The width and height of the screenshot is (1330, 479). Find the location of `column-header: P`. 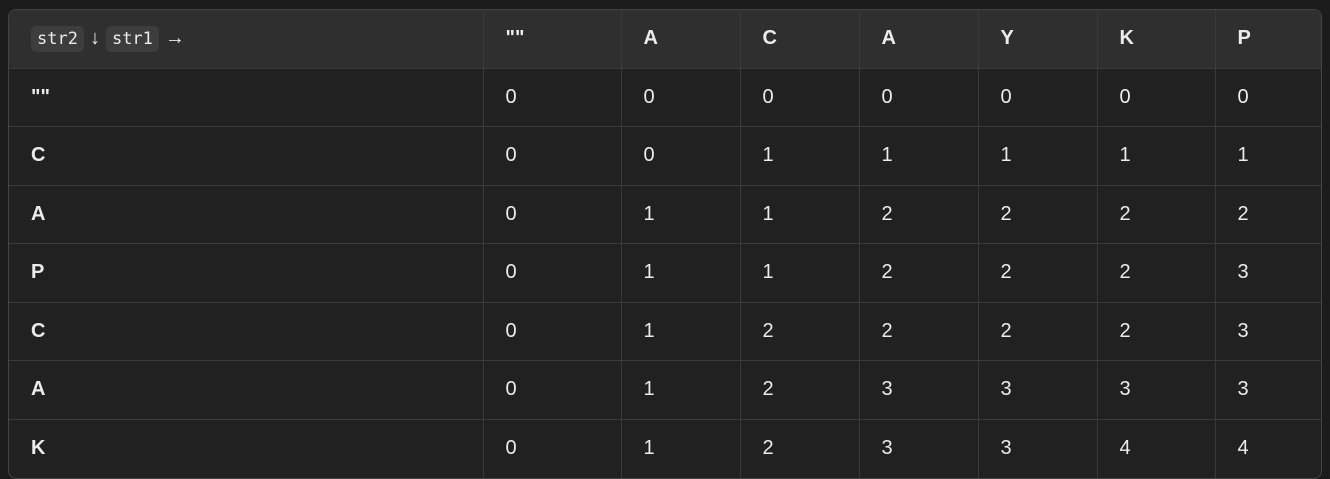

column-header: P is located at coordinates (1268, 39).